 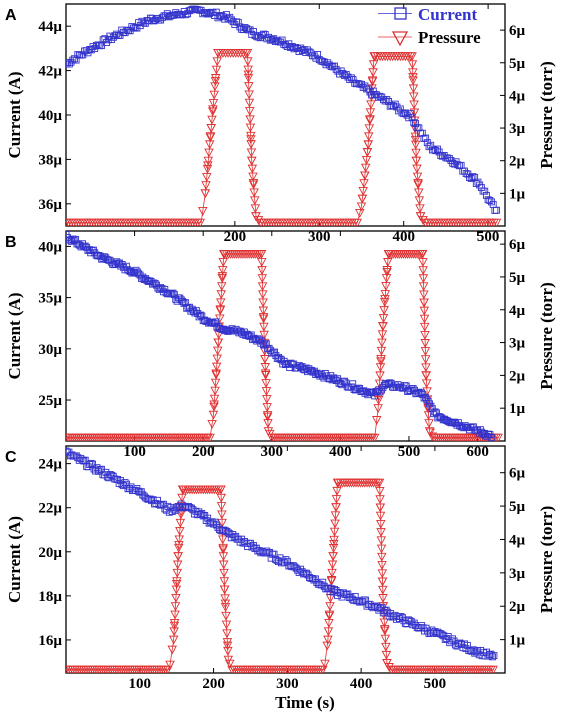 What do you see at coordinates (400, 39) in the screenshot?
I see `legend-pressure-marker` at bounding box center [400, 39].